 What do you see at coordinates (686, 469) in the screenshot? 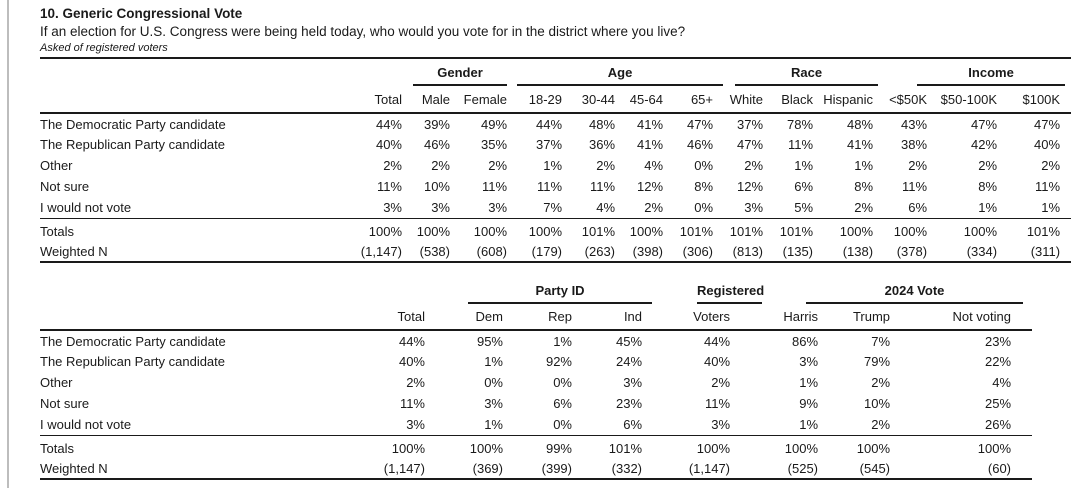
I see `cell-value: (1,147)` at bounding box center [686, 469].